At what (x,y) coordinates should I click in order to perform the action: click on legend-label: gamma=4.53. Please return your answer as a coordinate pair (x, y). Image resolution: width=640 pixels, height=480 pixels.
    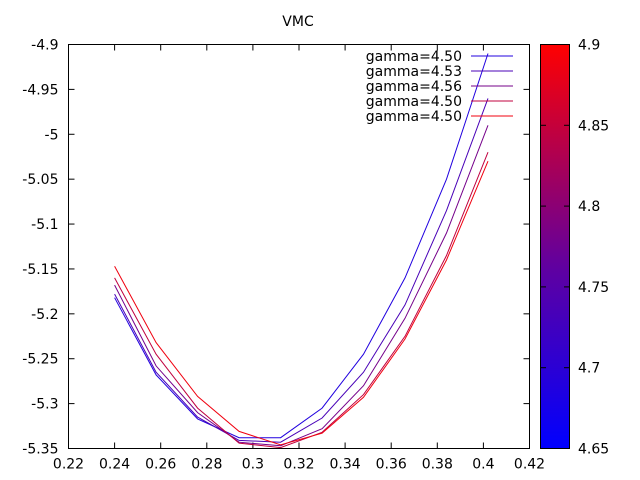
    Looking at the image, I should click on (414, 72).